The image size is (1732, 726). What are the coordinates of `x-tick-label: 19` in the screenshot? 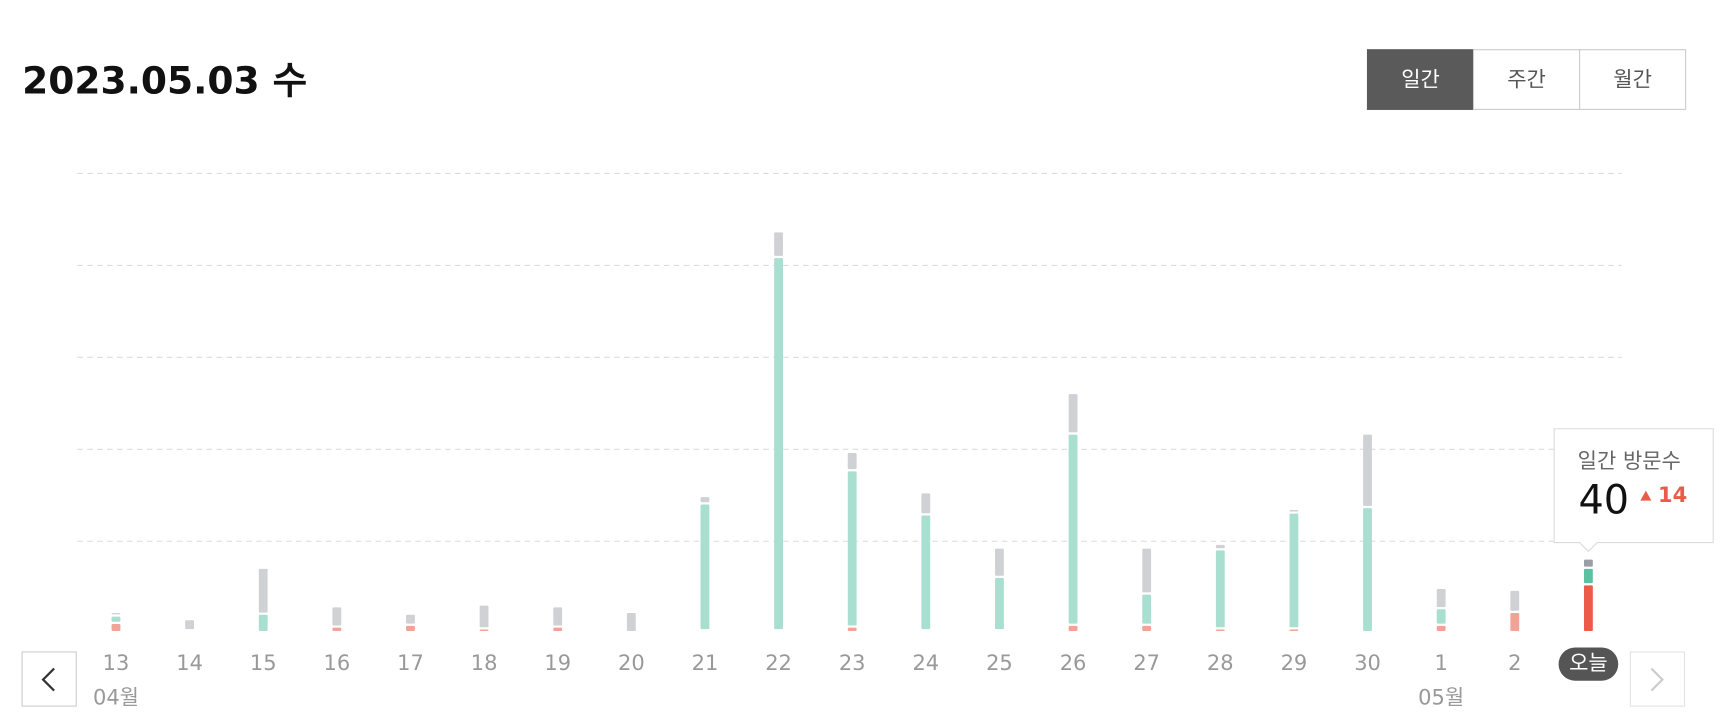 It's located at (557, 663).